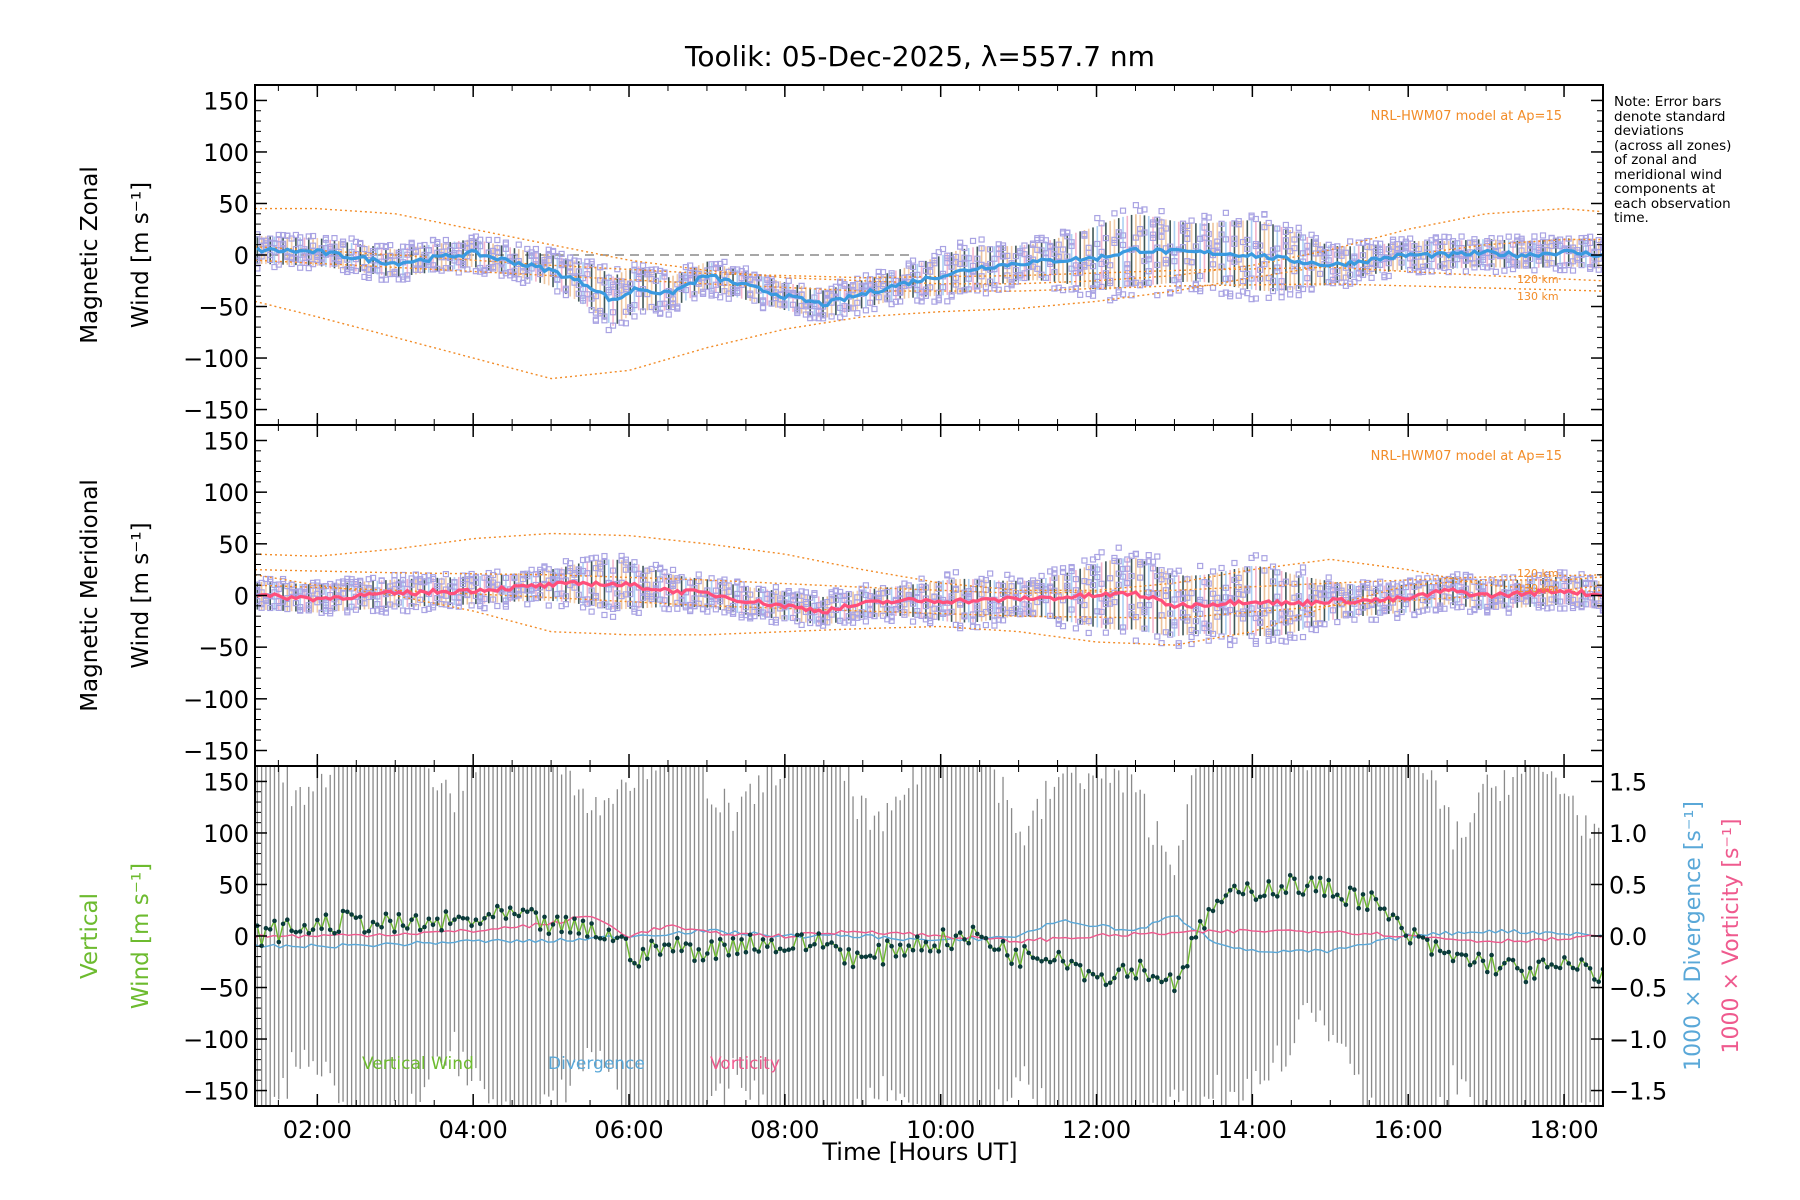 The height and width of the screenshot is (1200, 1800). What do you see at coordinates (1668, 102) in the screenshot?
I see `note-line: Note: Error bars` at bounding box center [1668, 102].